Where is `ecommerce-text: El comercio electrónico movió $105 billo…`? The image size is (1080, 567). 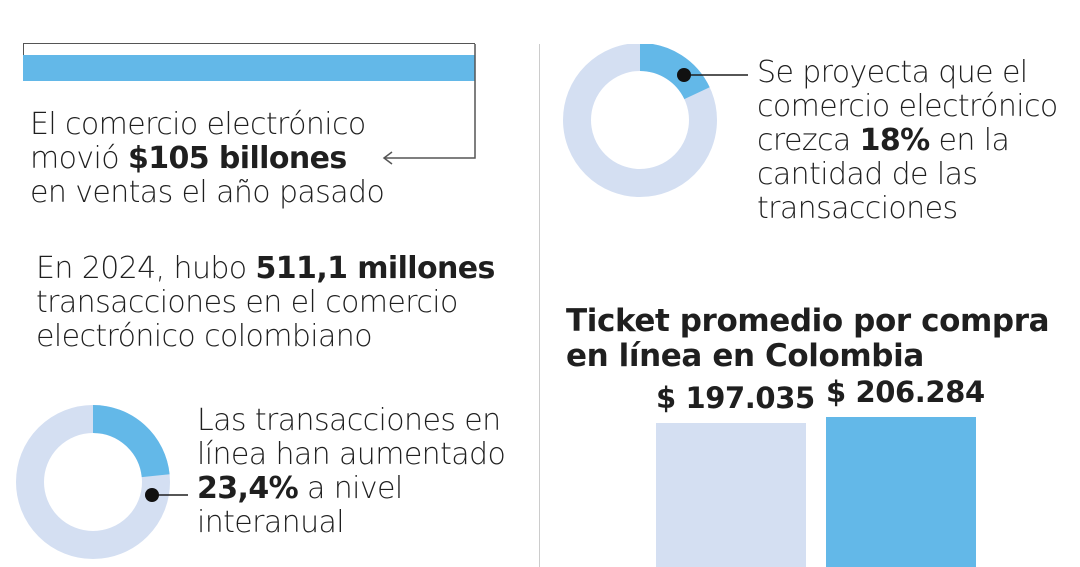 ecommerce-text: El comercio electrónico movió $105 billo… is located at coordinates (210, 159).